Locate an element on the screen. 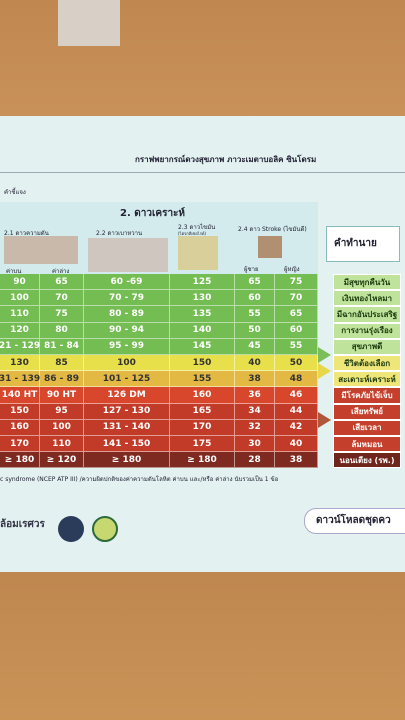  prediction-heading: คำทำนาย is located at coordinates (355, 243).